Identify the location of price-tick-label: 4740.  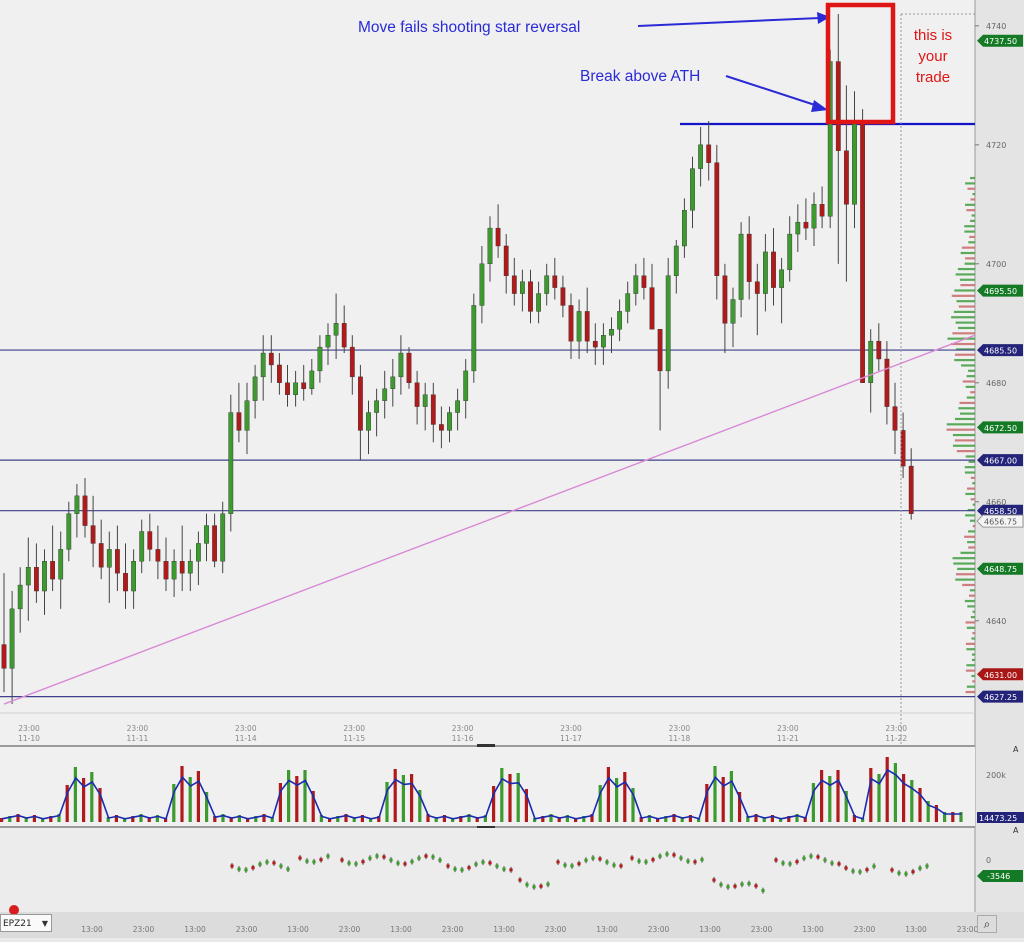
(996, 26).